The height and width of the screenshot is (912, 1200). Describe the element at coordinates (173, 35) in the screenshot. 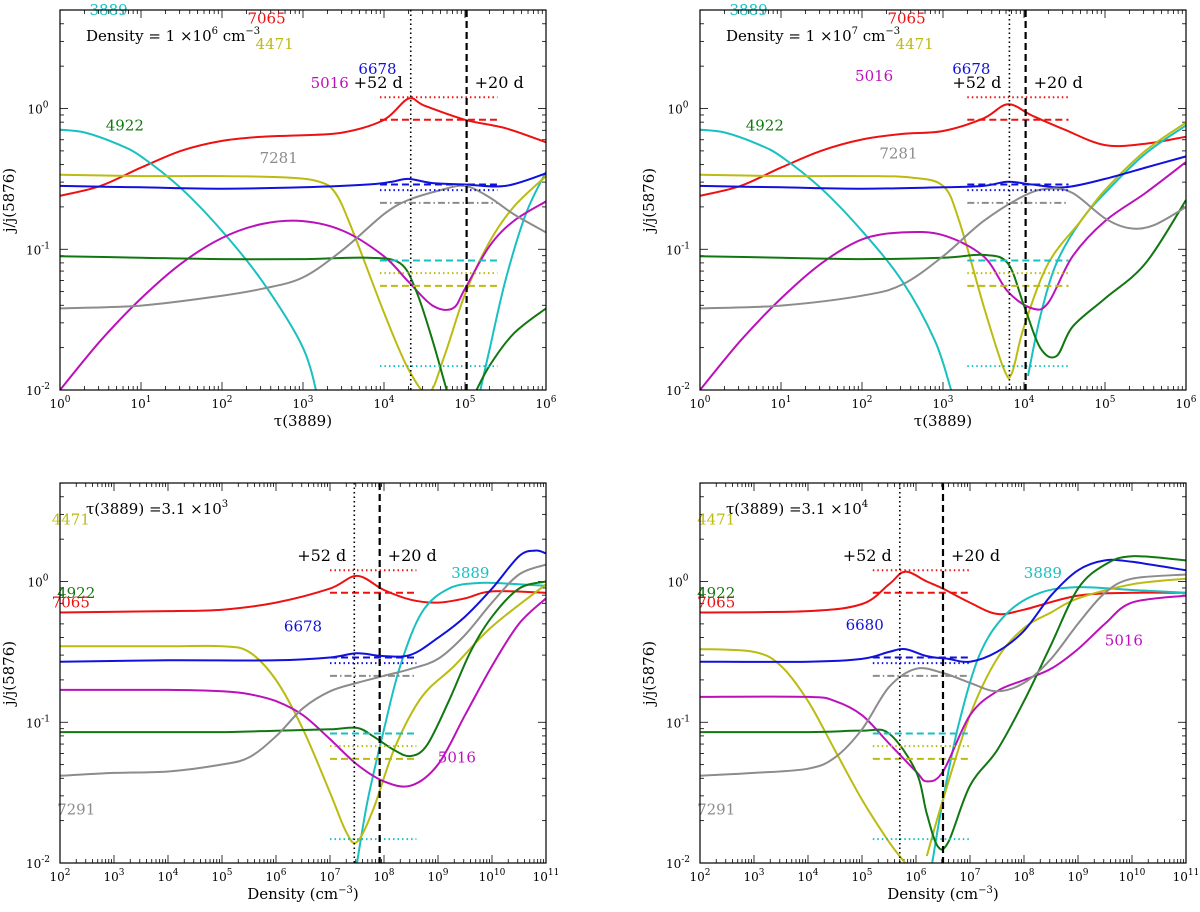

I see `panel-title: Density = 1 ×106 cm−3` at that location.